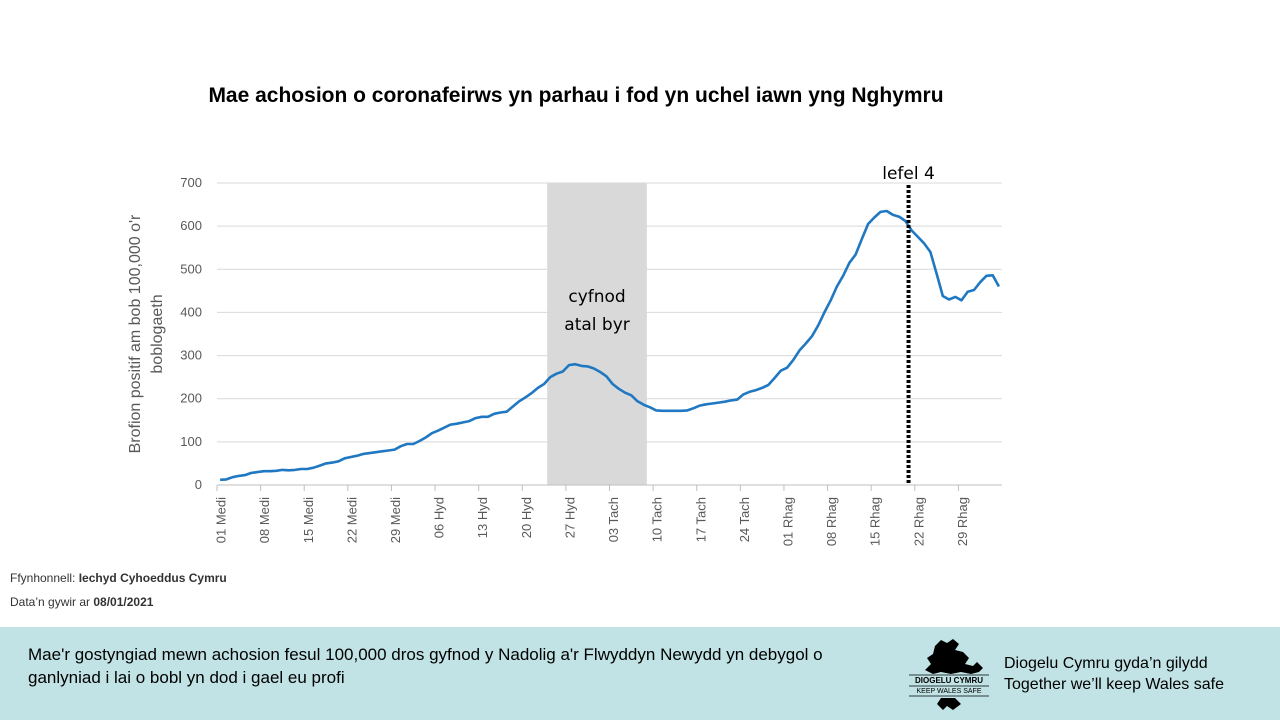 This screenshot has width=1280, height=720. What do you see at coordinates (198, 484) in the screenshot?
I see `y-tick-label: 0` at bounding box center [198, 484].